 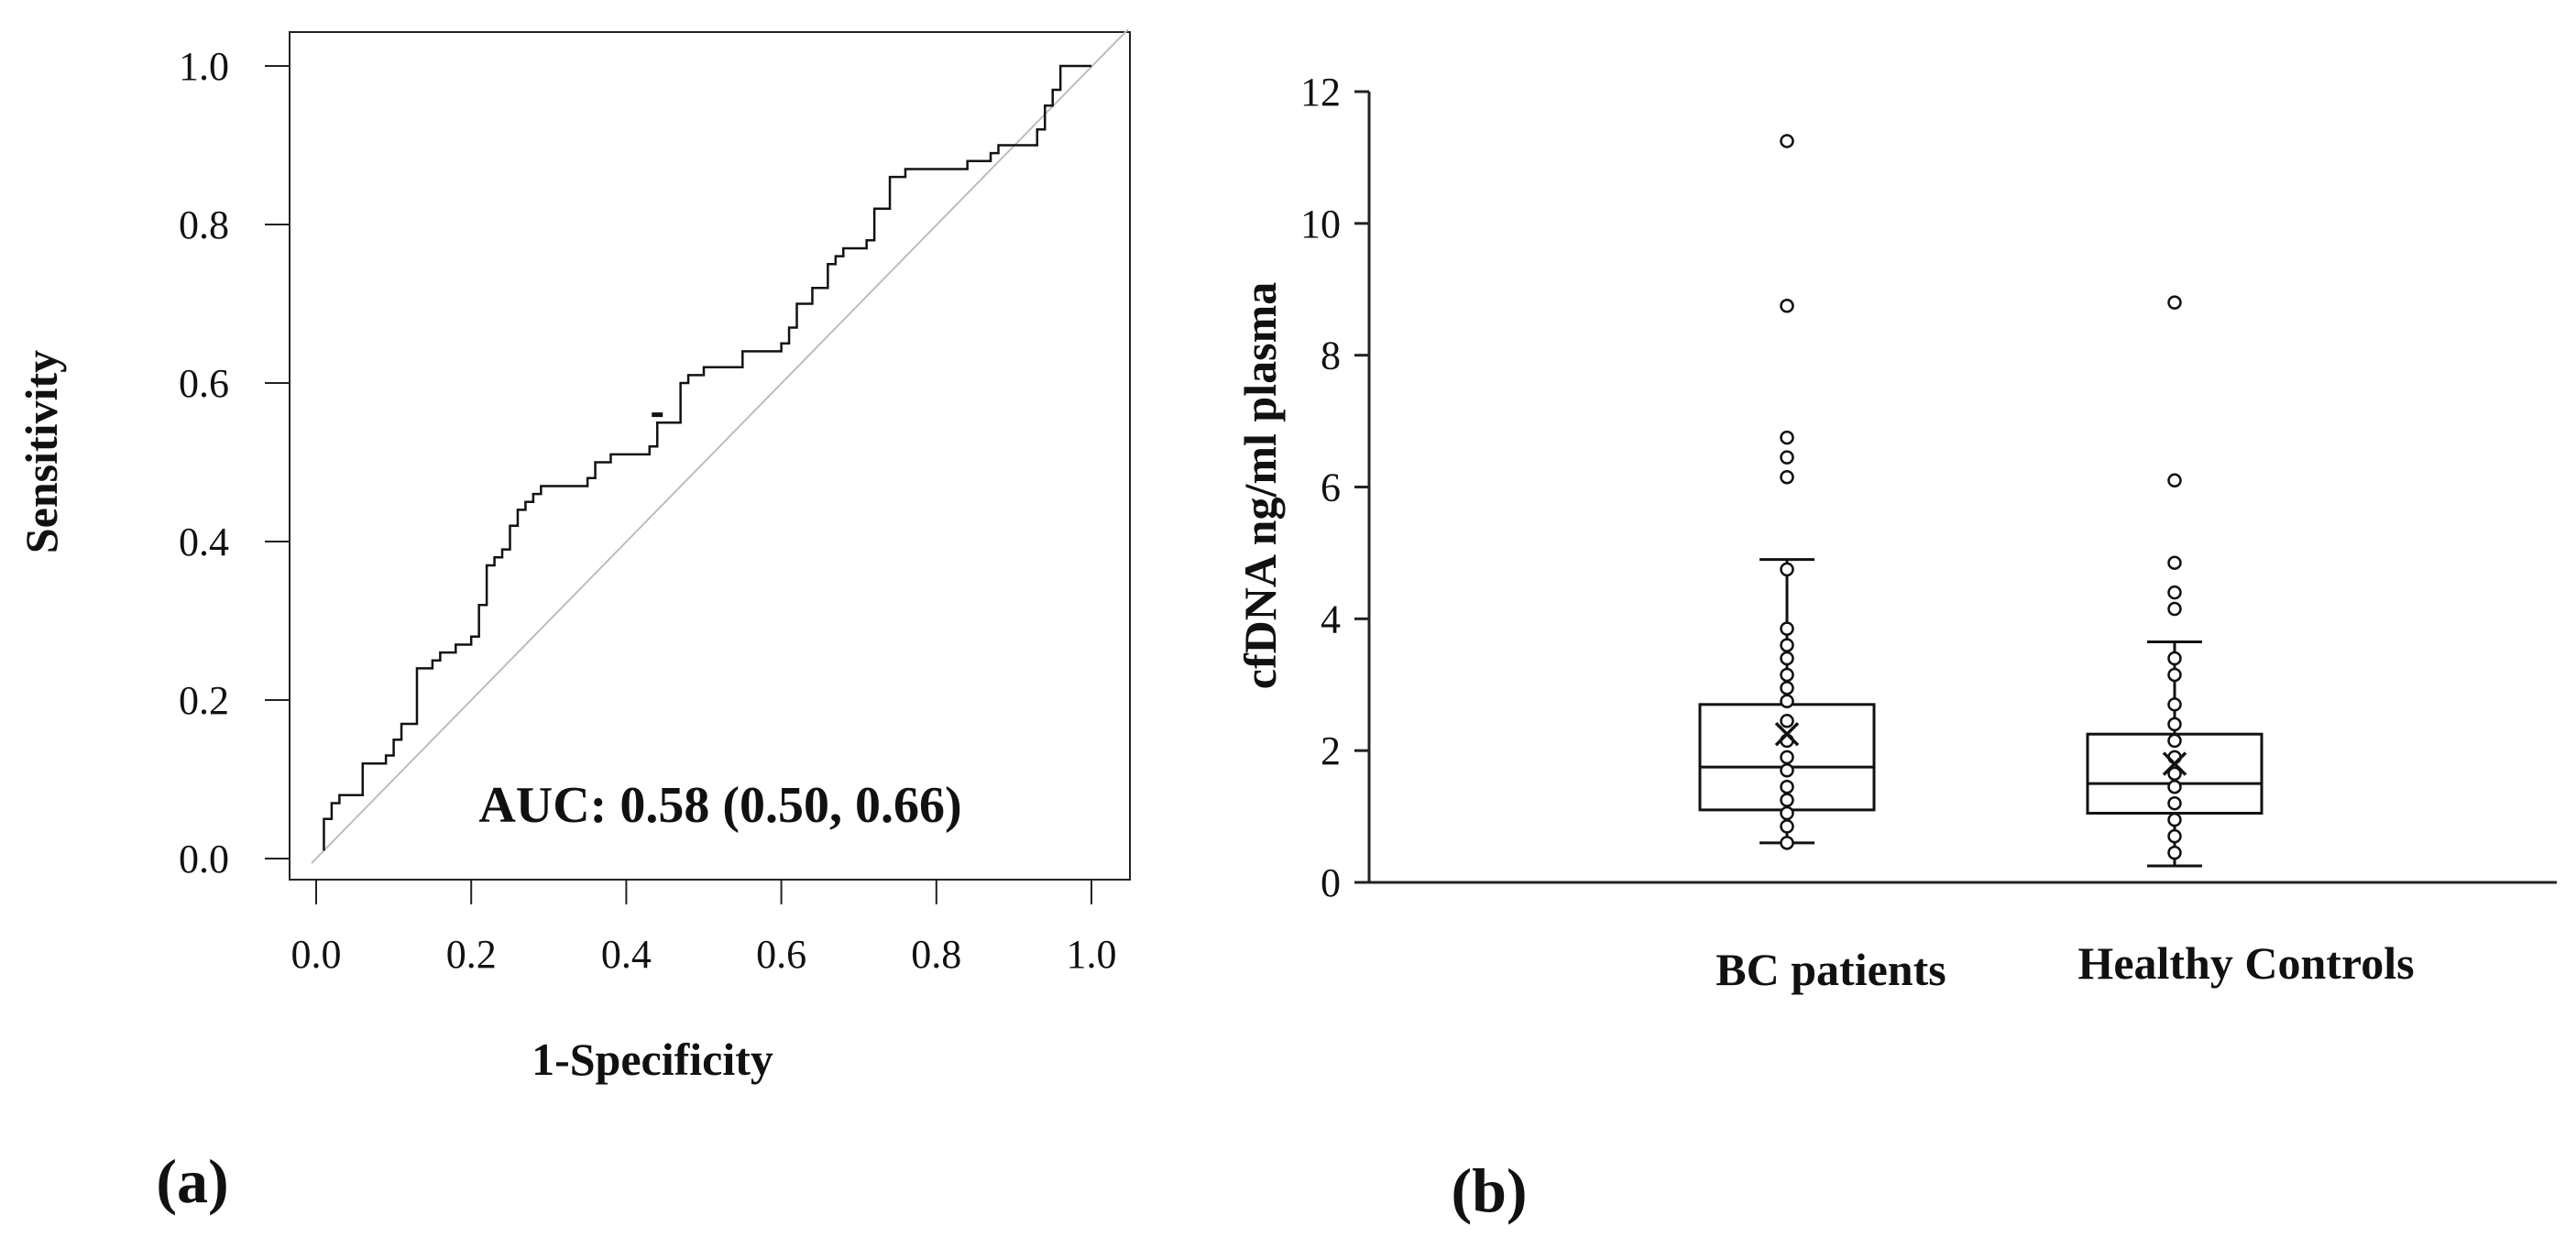 I want to click on category-label-bc-patients: BC patients, so click(x=1831, y=969).